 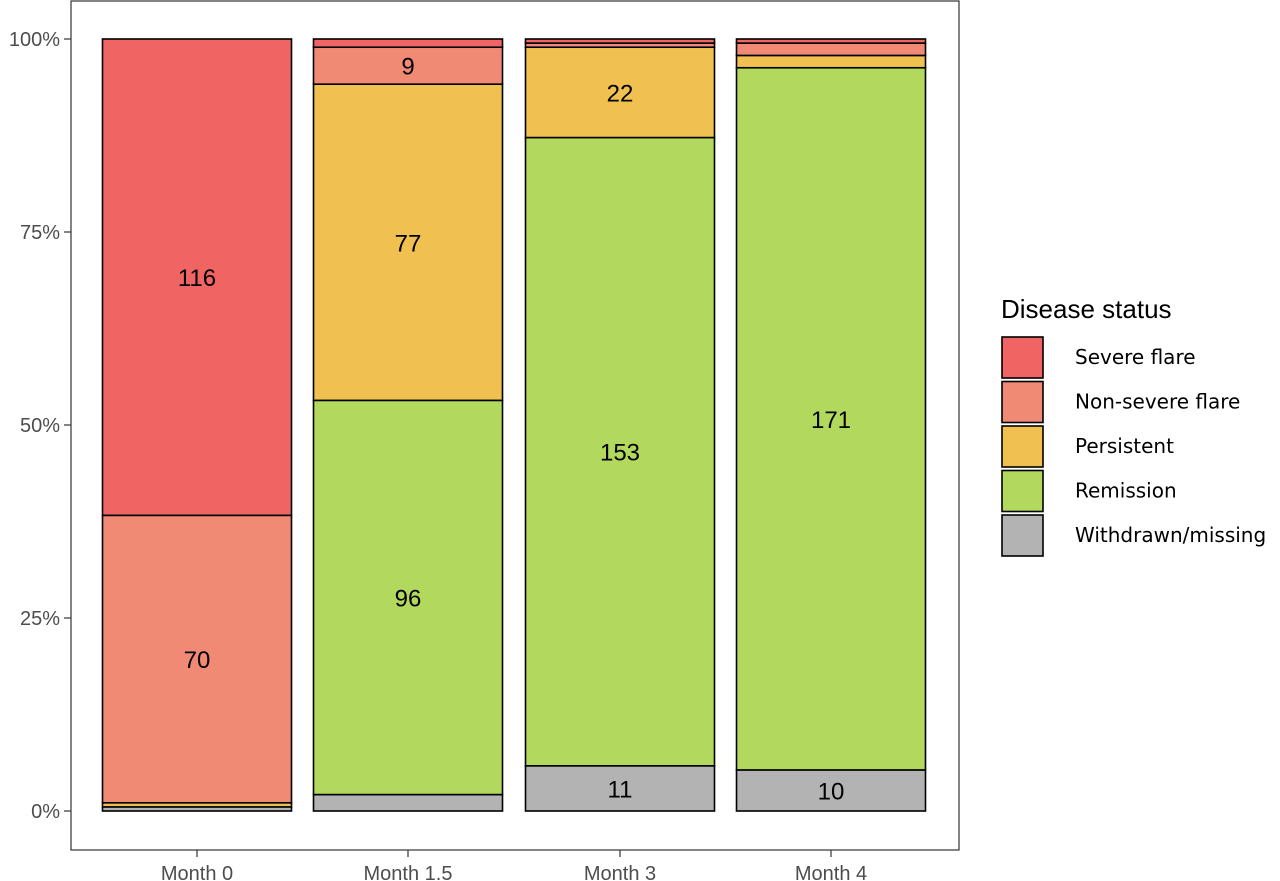 I want to click on y-tick-label: 75%, so click(x=40, y=233).